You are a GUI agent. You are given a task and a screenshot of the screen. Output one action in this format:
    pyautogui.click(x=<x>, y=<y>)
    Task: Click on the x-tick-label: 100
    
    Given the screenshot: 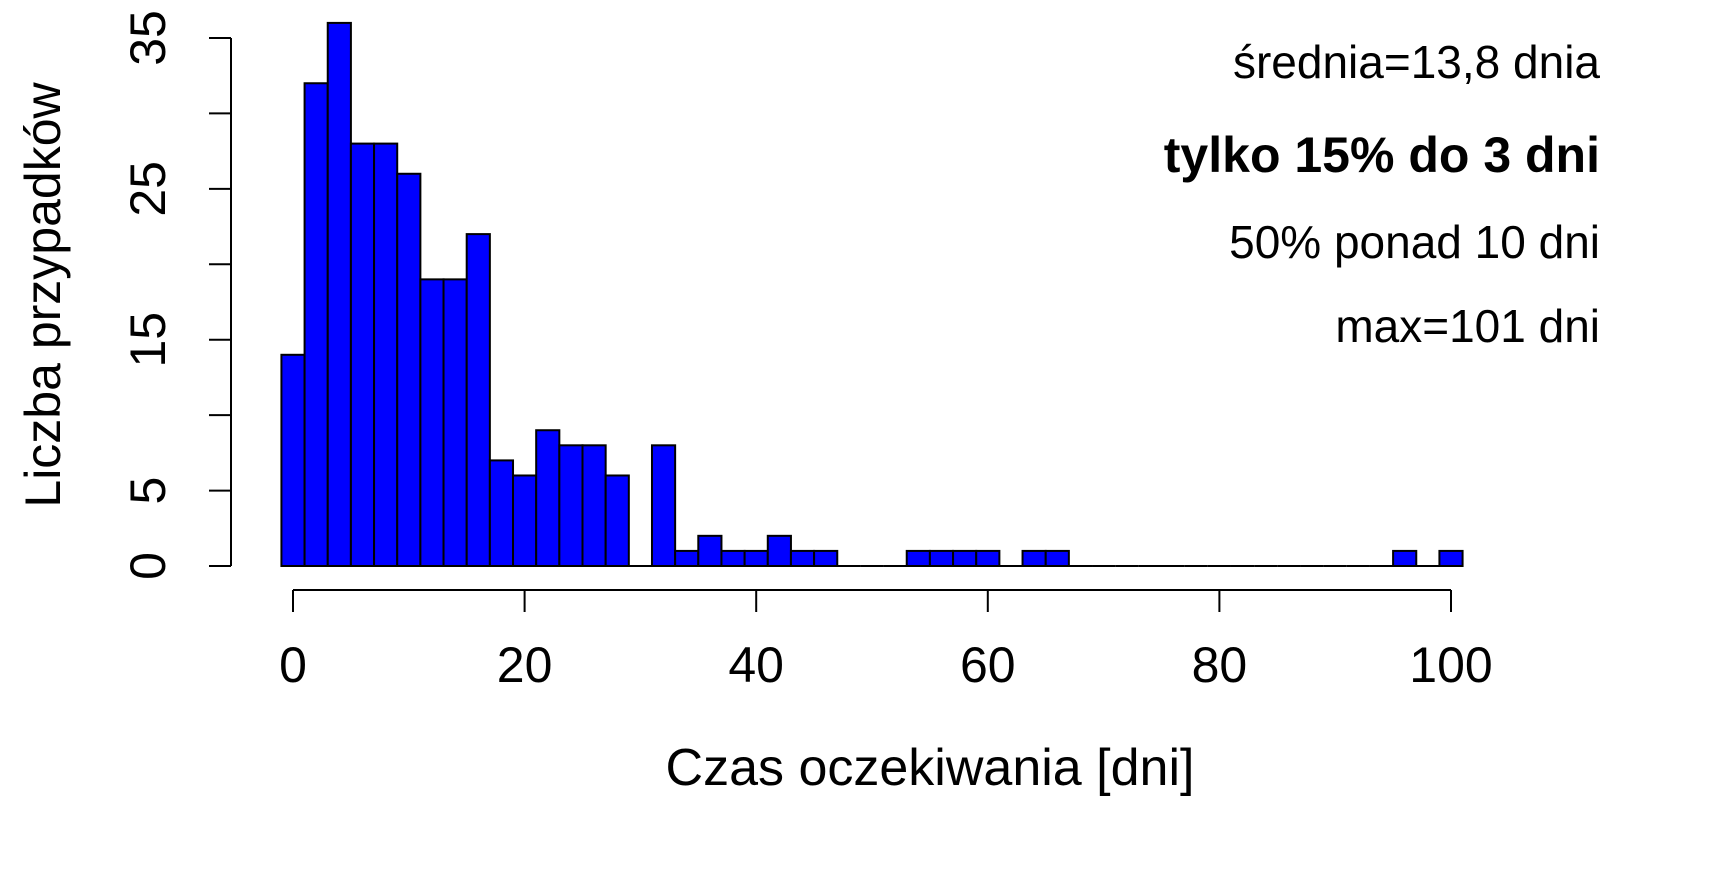 What is the action you would take?
    pyautogui.click(x=1450, y=665)
    